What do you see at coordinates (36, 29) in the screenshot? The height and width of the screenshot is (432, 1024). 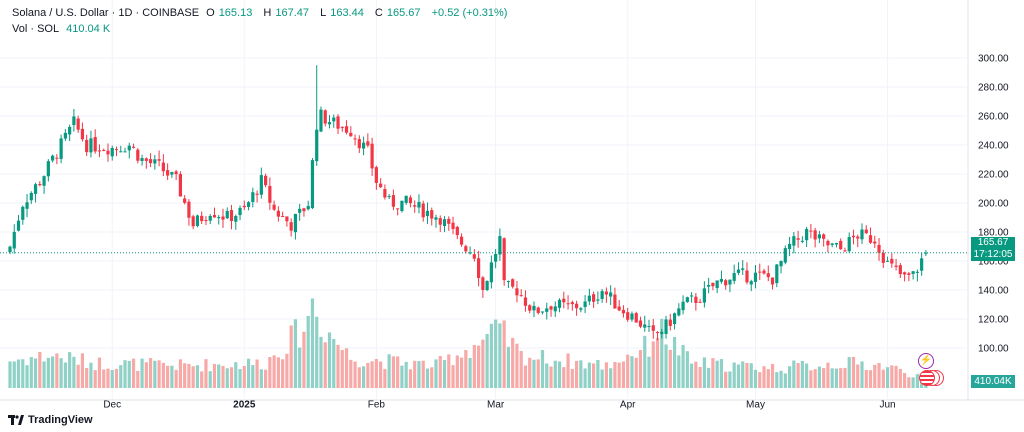 I see `volume-label: Vol · SOL` at bounding box center [36, 29].